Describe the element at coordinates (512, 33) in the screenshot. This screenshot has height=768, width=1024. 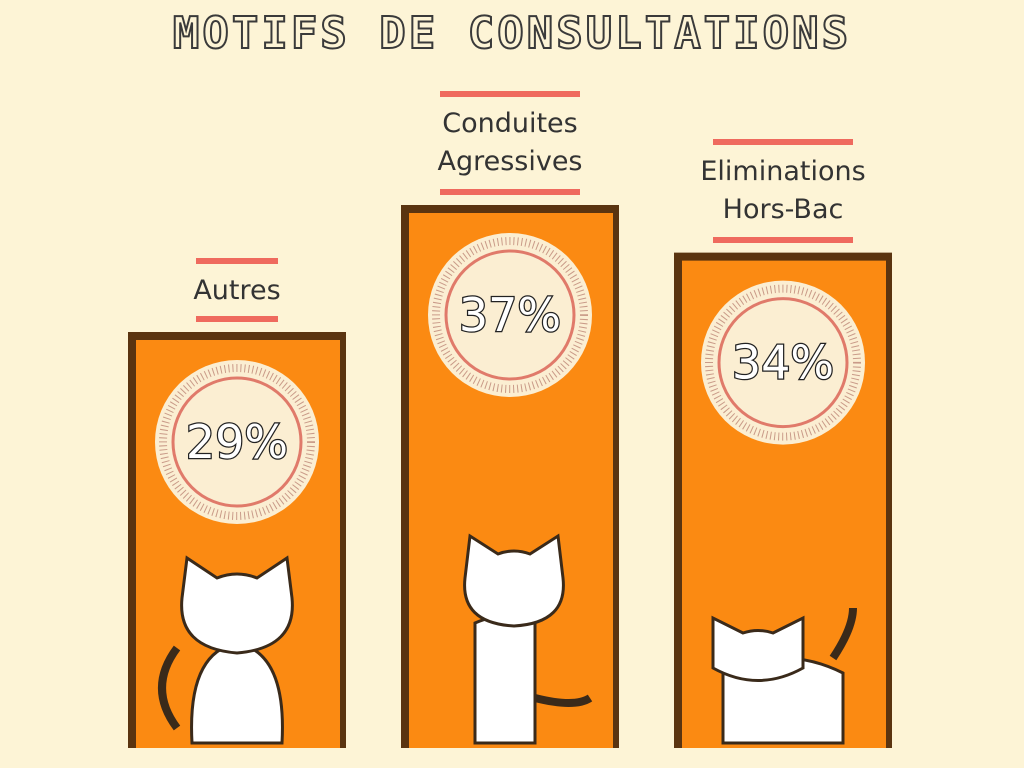
I see `chart-title: MOTIFS DE CONSULTATIONS` at that location.